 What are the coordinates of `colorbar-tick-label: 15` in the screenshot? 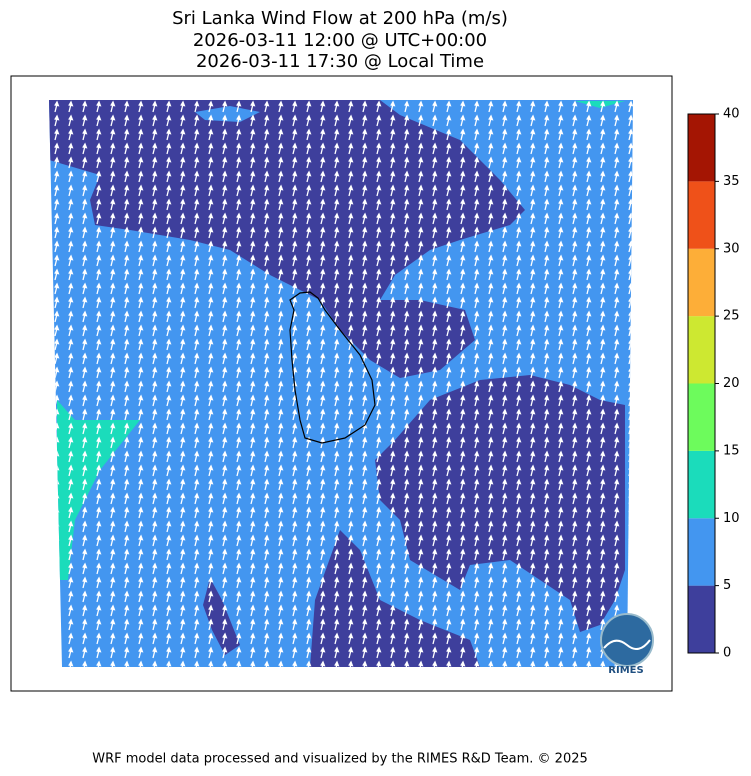 It's located at (731, 450).